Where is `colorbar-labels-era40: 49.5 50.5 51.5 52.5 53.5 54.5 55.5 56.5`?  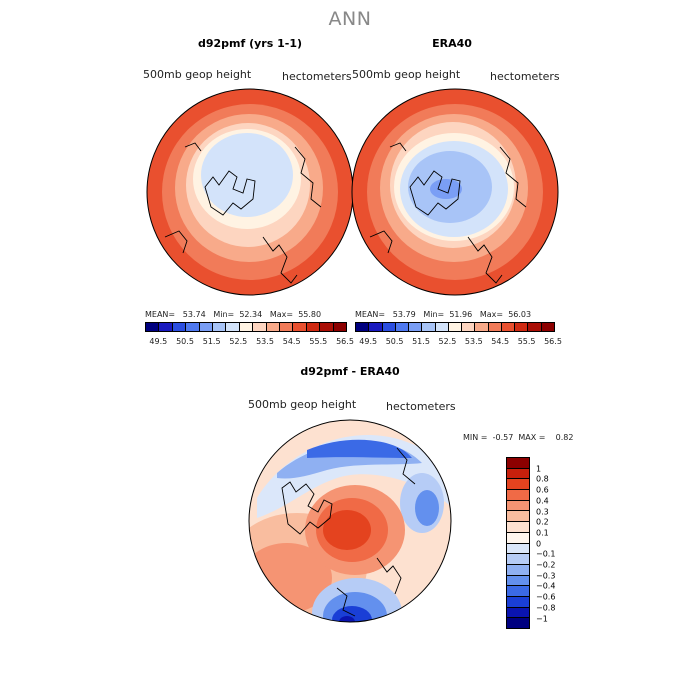
colorbar-labels-era40: 49.5 50.5 51.5 52.5 53.5 54.5 55.5 56.5 is located at coordinates (458, 342).